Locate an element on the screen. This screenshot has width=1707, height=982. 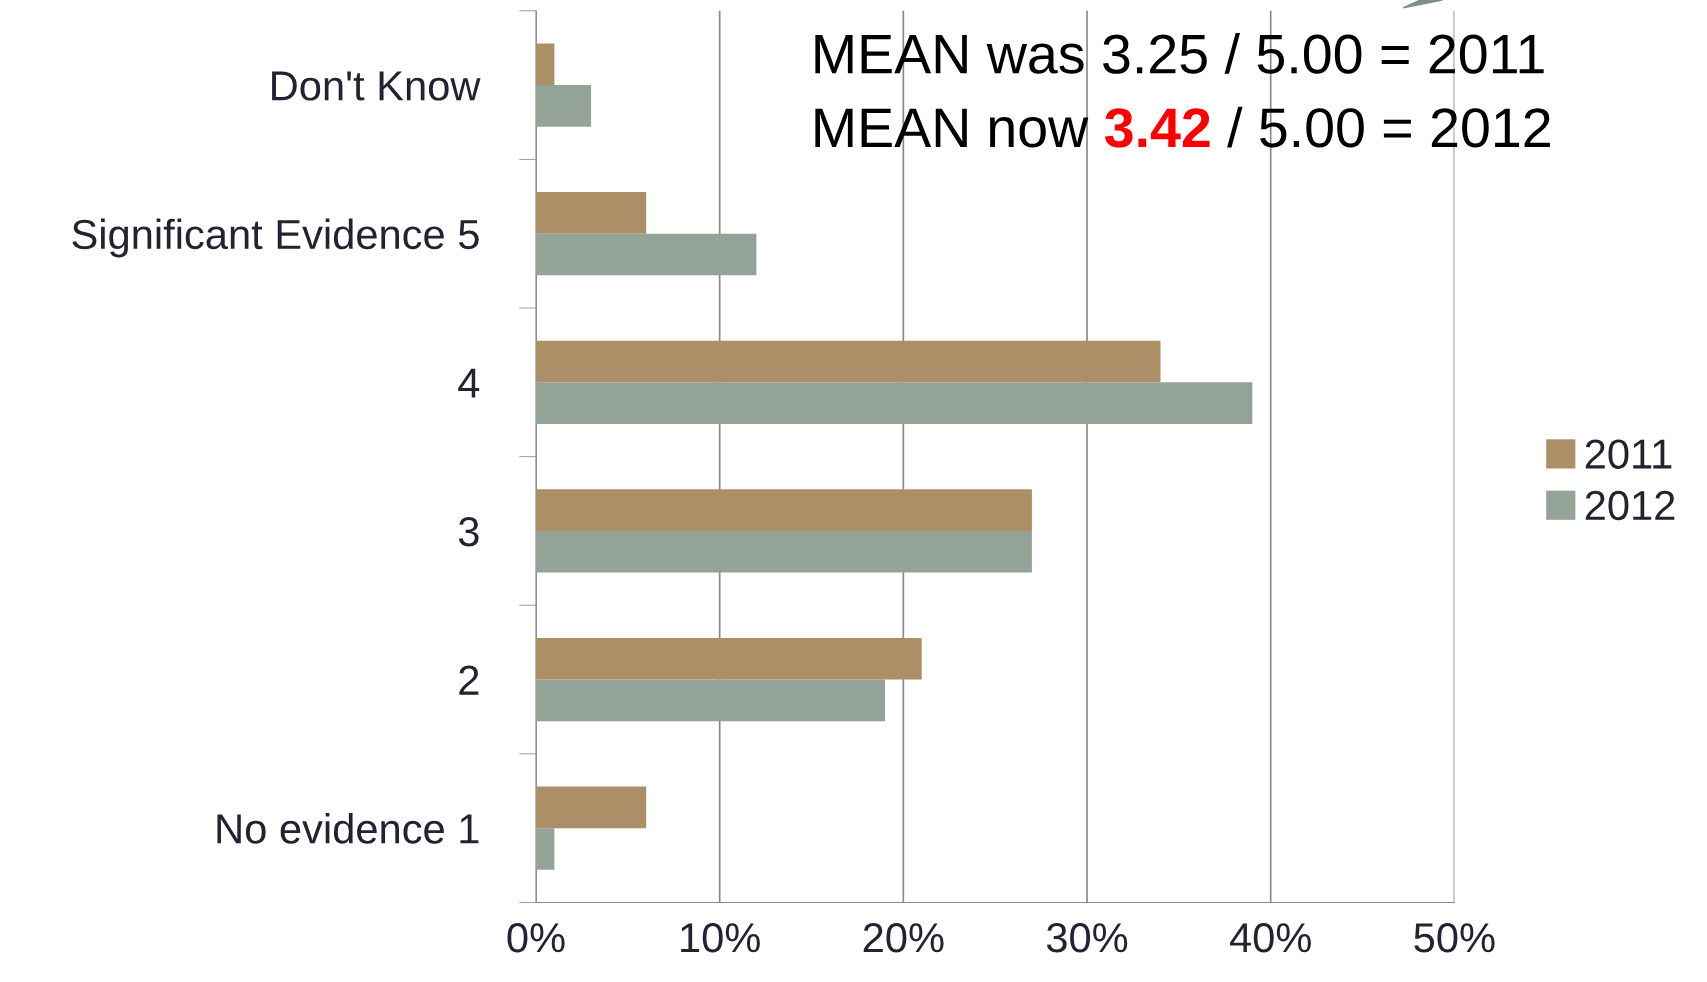
x-tick-label: 0% is located at coordinates (536, 938).